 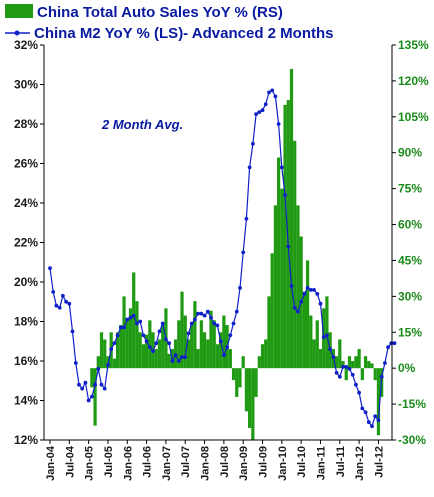 What do you see at coordinates (148, 462) in the screenshot?
I see `x-tick-label: Jul-06` at bounding box center [148, 462].